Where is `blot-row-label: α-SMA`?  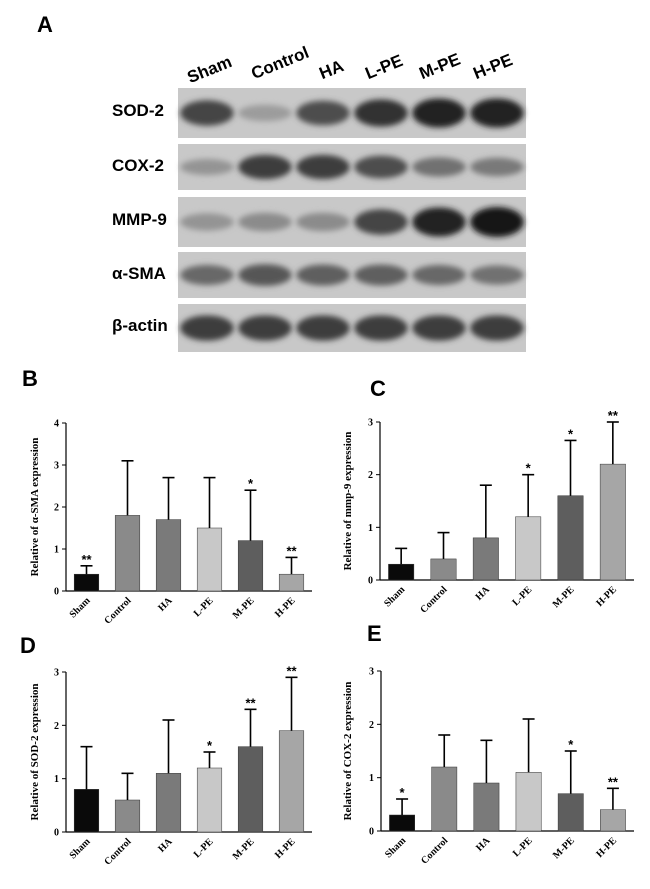
blot-row-label: α-SMA is located at coordinates (139, 273).